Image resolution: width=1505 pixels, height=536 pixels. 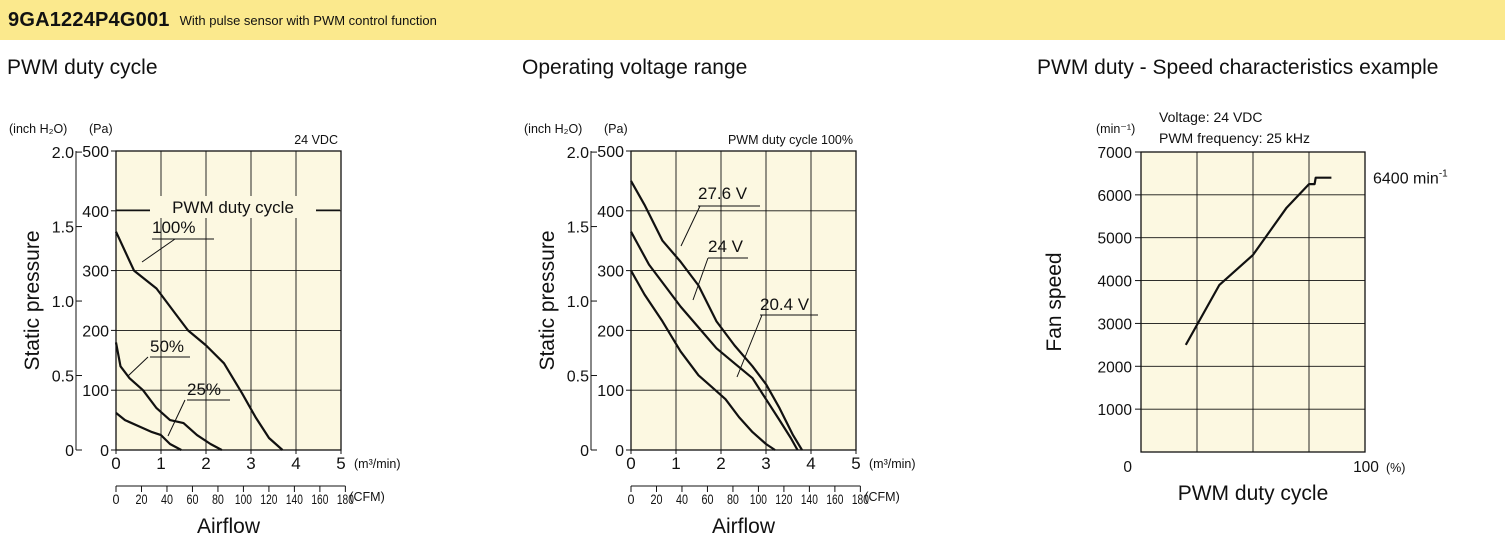 What do you see at coordinates (95, 272) in the screenshot?
I see `c0-y-tick-label: 300` at bounding box center [95, 272].